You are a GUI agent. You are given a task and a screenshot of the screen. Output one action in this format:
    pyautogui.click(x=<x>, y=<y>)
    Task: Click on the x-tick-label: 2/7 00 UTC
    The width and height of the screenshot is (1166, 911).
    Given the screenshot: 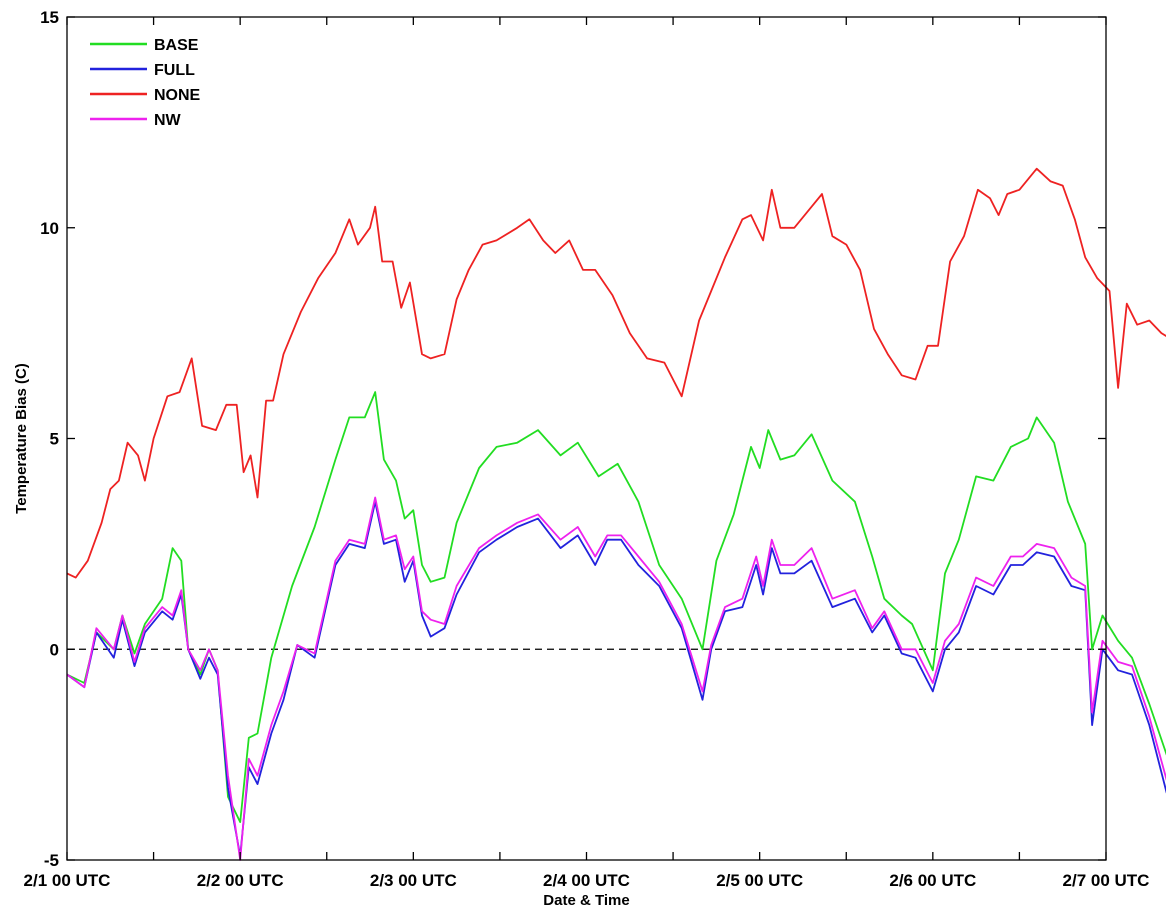 What is the action you would take?
    pyautogui.click(x=1106, y=880)
    